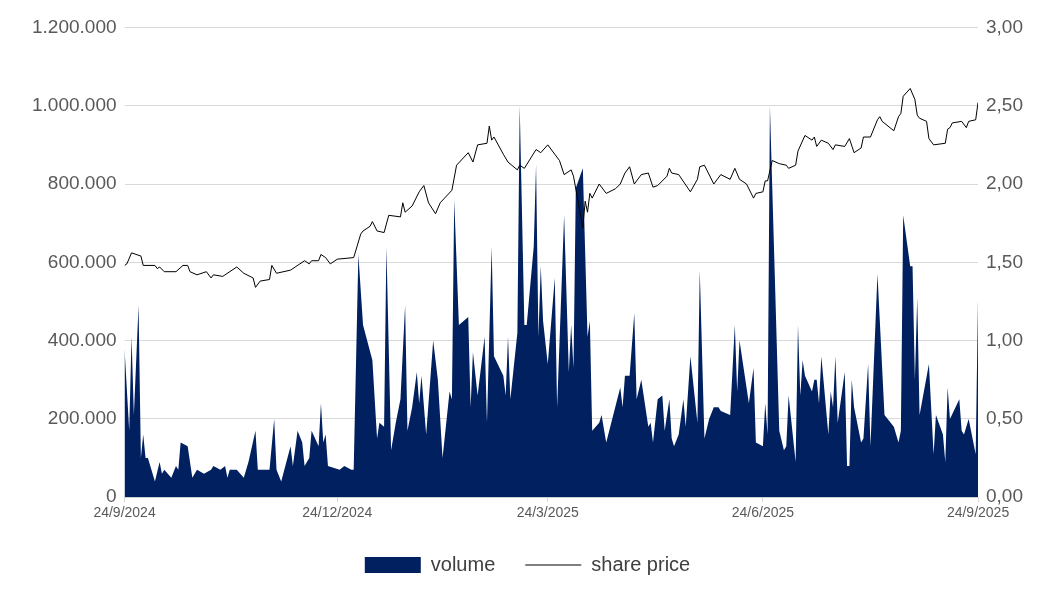 The width and height of the screenshot is (1043, 593). I want to click on x-tick-label: 24/3/2025, so click(548, 512).